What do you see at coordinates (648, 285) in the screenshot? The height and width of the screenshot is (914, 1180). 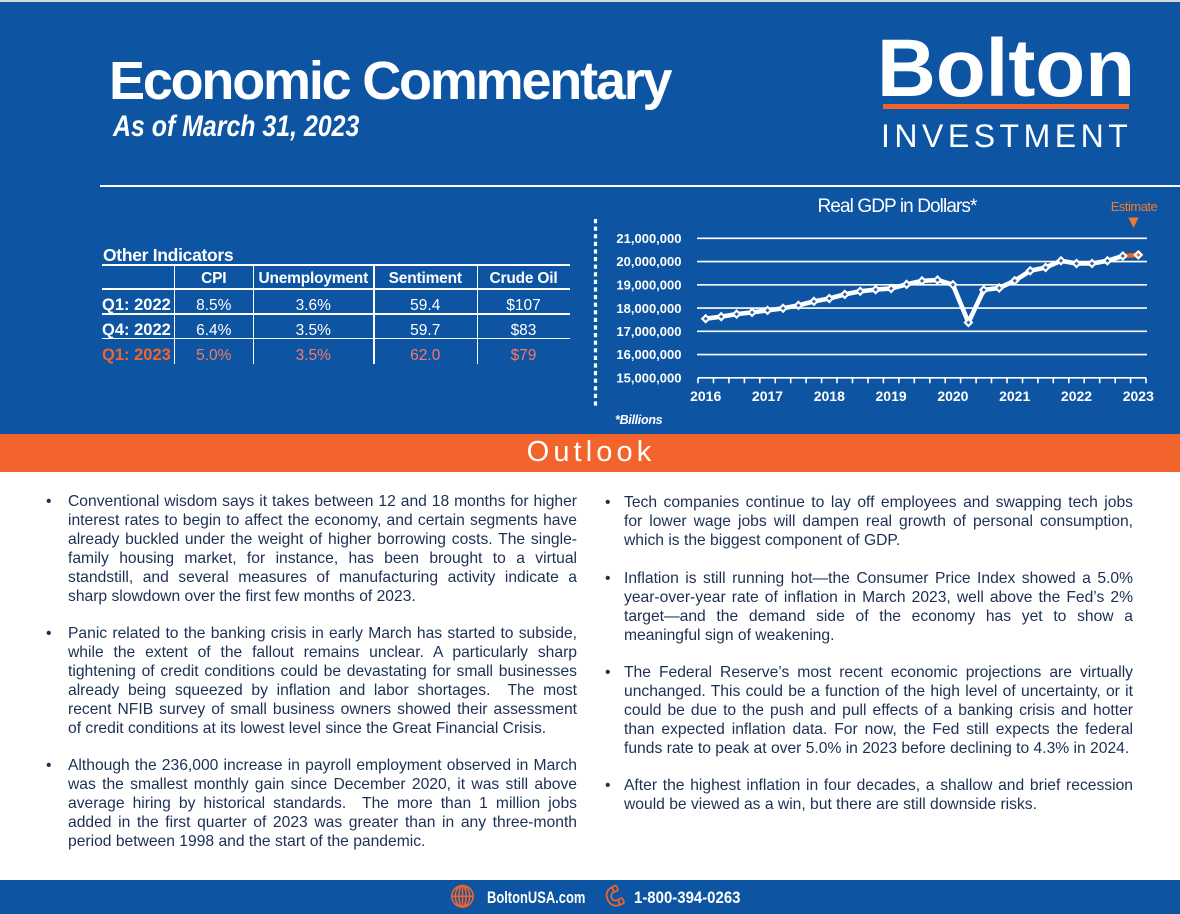 I see `svg-text: 19,000,000` at bounding box center [648, 285].